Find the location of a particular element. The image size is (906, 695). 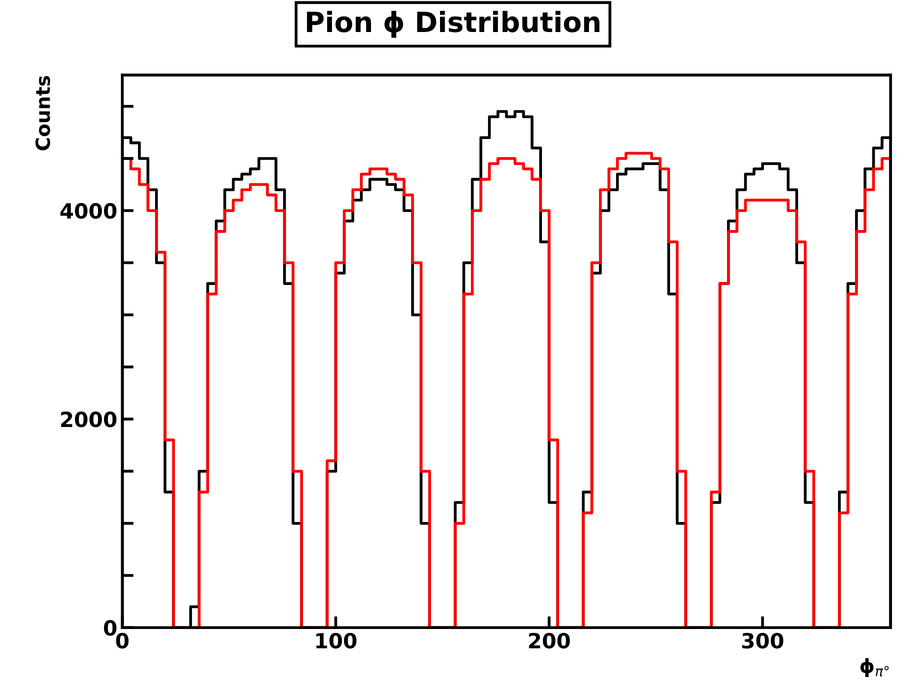

x-tick-label: 300 is located at coordinates (763, 640).